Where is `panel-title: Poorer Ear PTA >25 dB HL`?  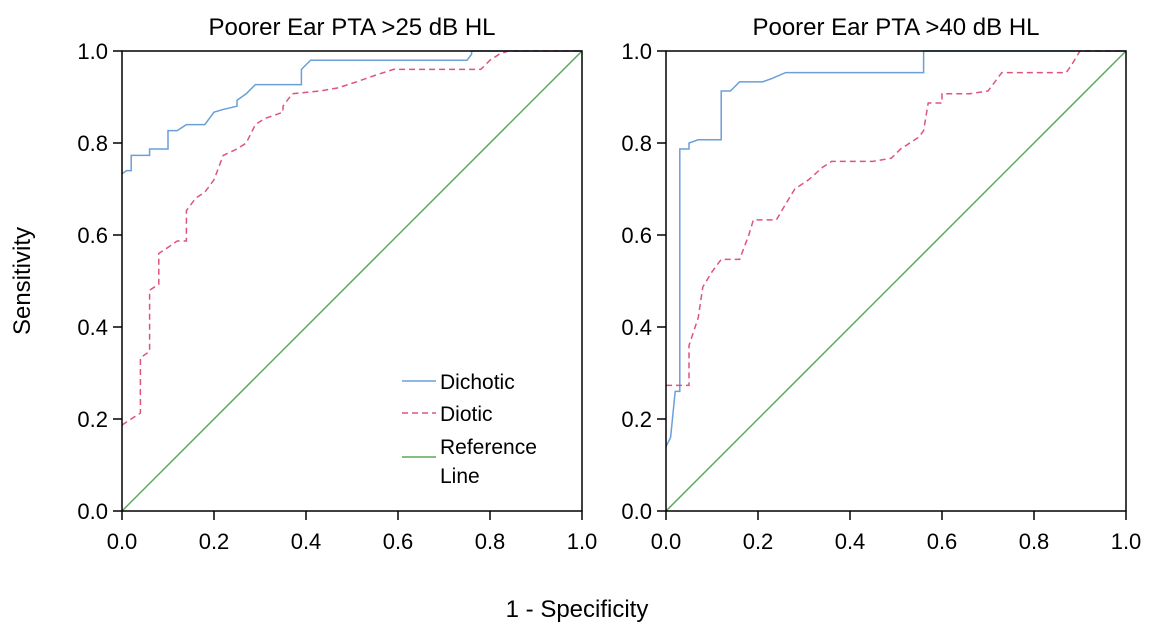
panel-title: Poorer Ear PTA >25 dB HL is located at coordinates (351, 27).